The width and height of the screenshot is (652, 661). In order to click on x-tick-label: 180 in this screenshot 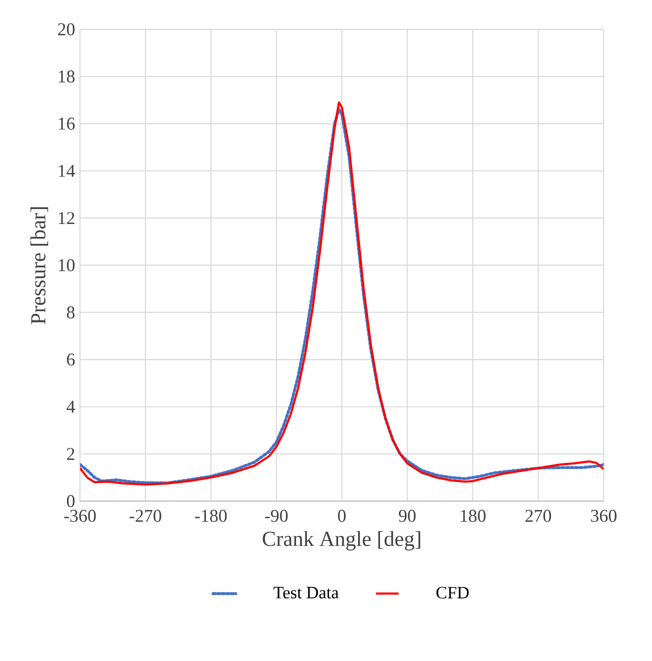, I will do `click(473, 516)`.